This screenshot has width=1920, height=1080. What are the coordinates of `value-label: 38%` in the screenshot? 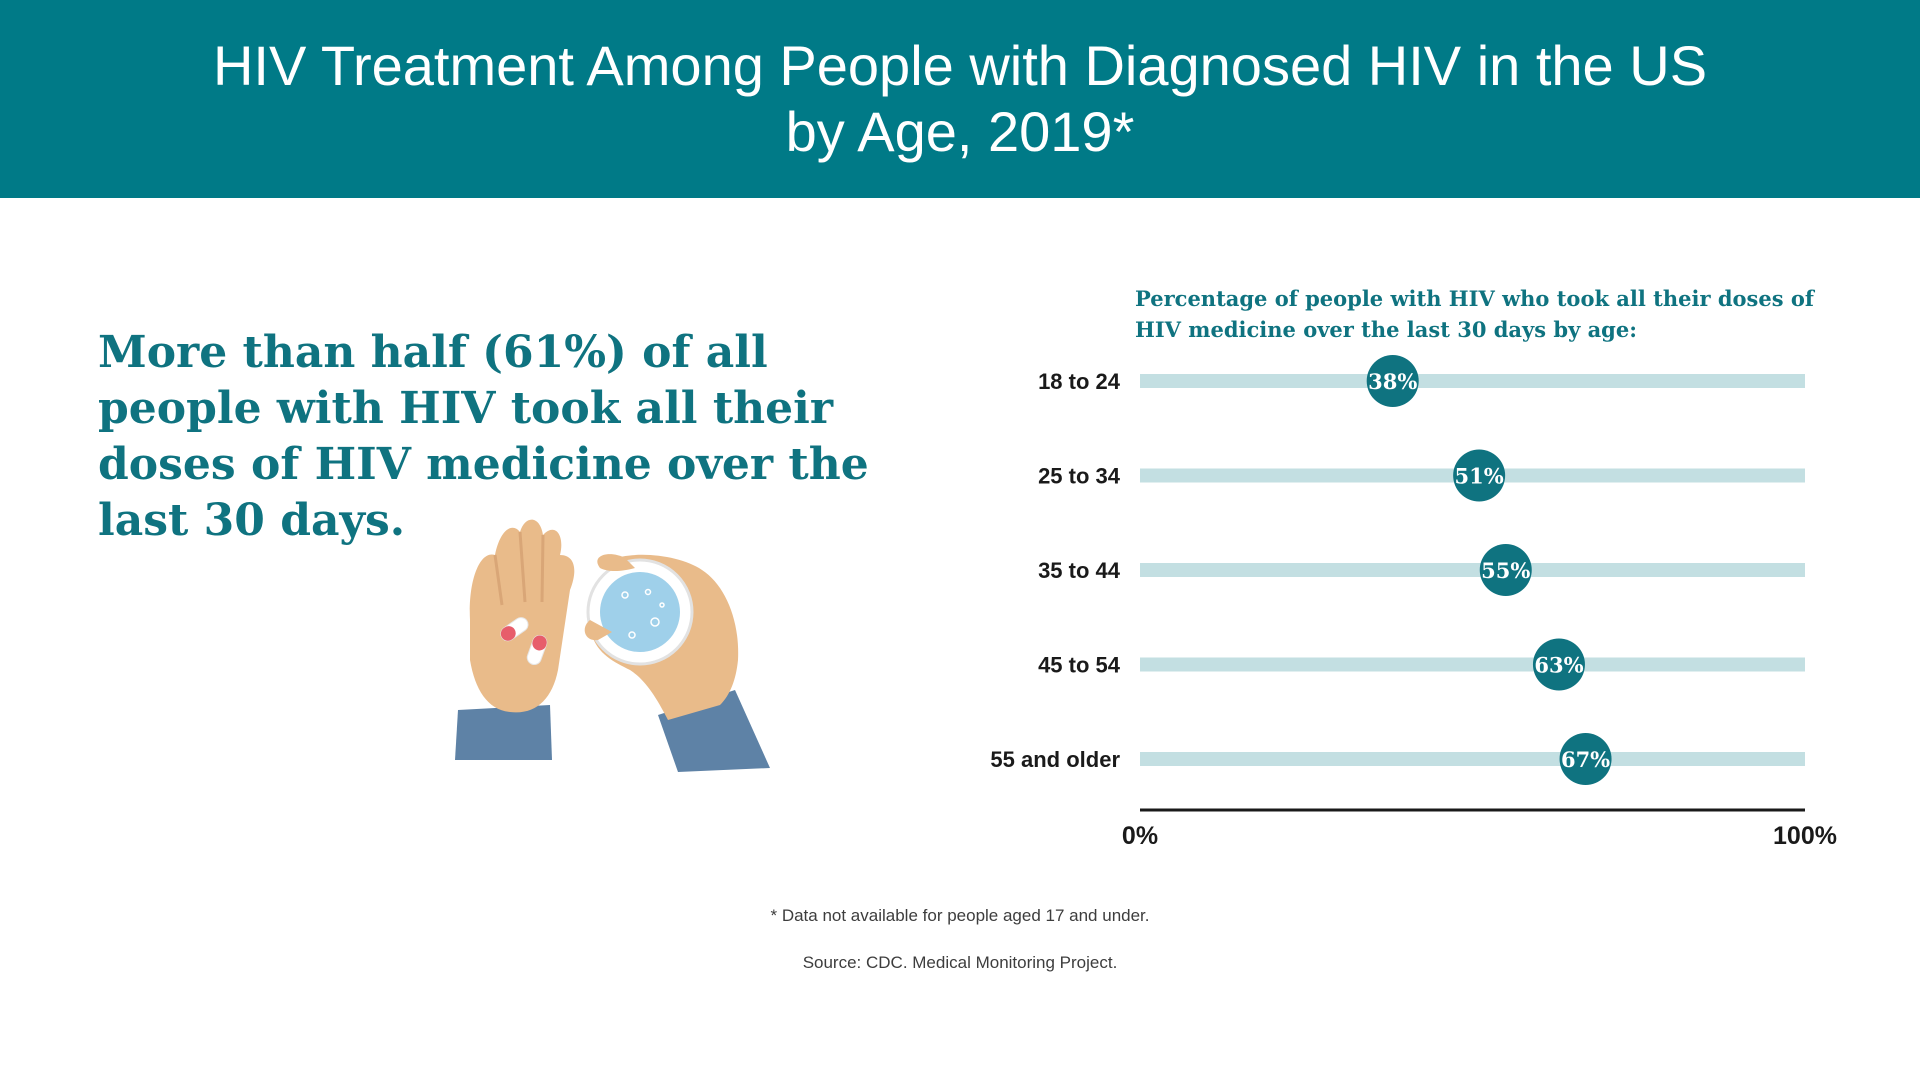 It's located at (1392, 381).